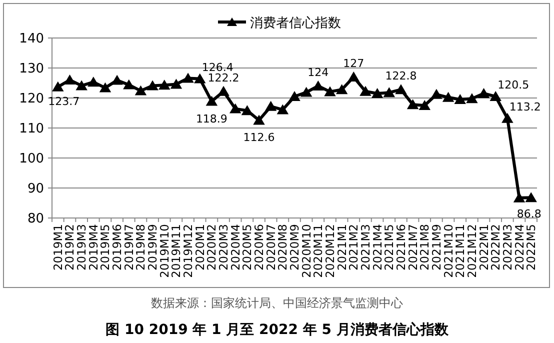  I want to click on x-tick-label: 2019M2, so click(69, 247).